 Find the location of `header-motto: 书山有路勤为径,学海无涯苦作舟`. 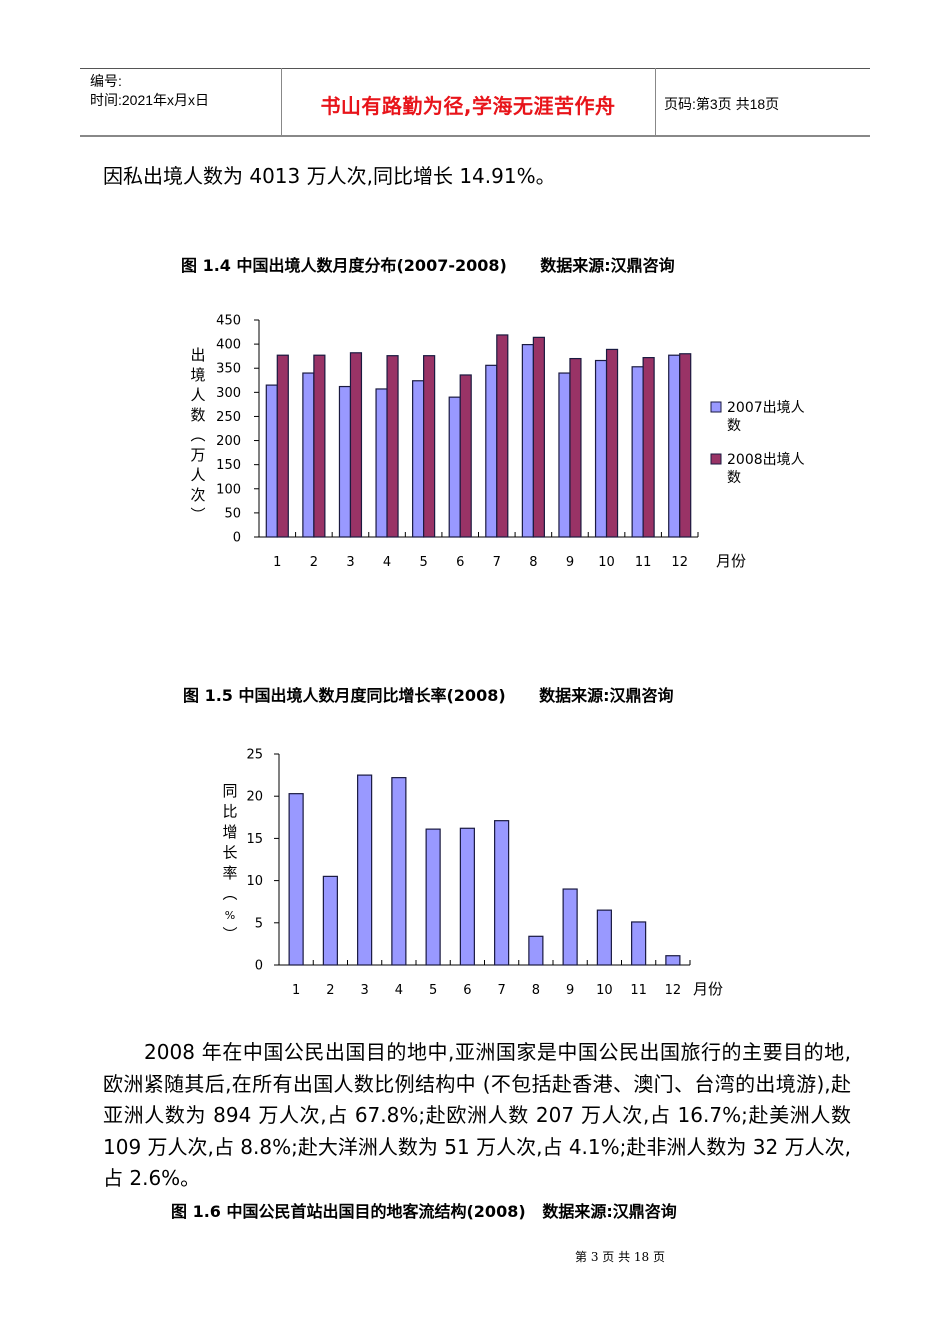

header-motto: 书山有路勤为径,学海无涯苦作舟 is located at coordinates (468, 106).